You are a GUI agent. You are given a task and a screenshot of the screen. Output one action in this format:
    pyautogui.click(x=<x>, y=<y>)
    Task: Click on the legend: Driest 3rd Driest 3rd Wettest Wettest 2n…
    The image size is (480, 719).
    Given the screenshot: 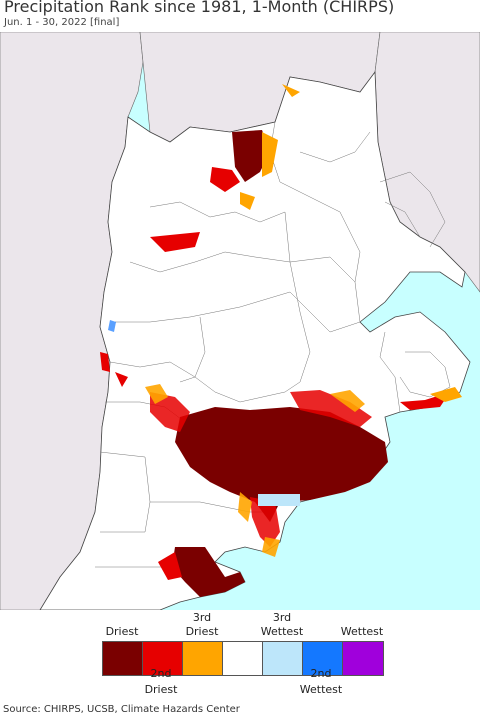 What is the action you would take?
    pyautogui.click(x=240, y=655)
    